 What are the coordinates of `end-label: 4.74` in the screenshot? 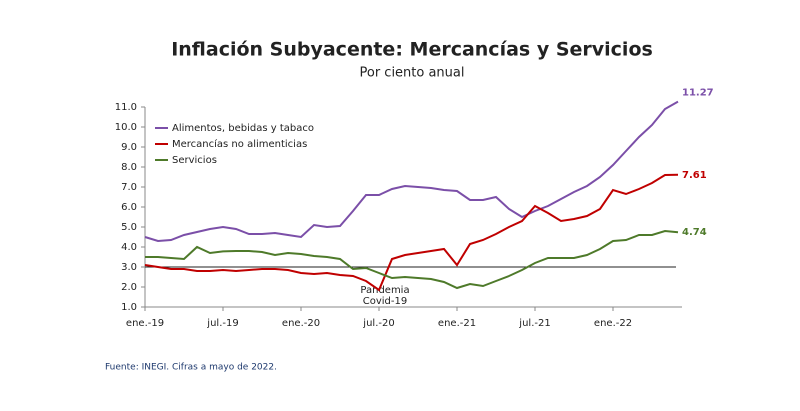 It's located at (694, 232).